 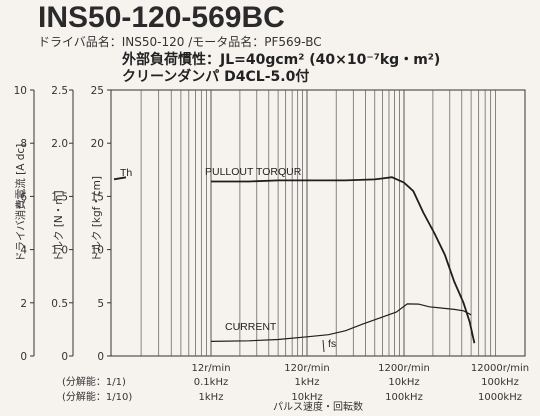 What do you see at coordinates (23, 304) in the screenshot?
I see `current-axis-tick-label: 2` at bounding box center [23, 304].